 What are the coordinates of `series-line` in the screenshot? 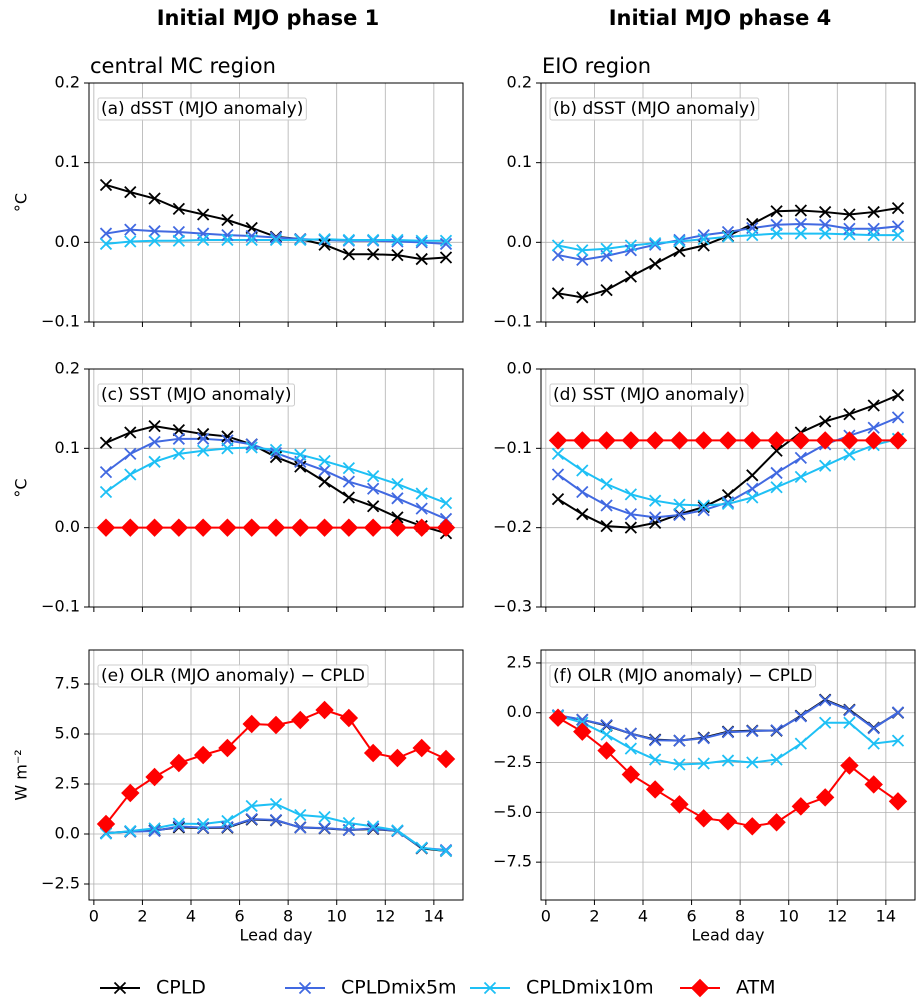 It's located at (276, 835).